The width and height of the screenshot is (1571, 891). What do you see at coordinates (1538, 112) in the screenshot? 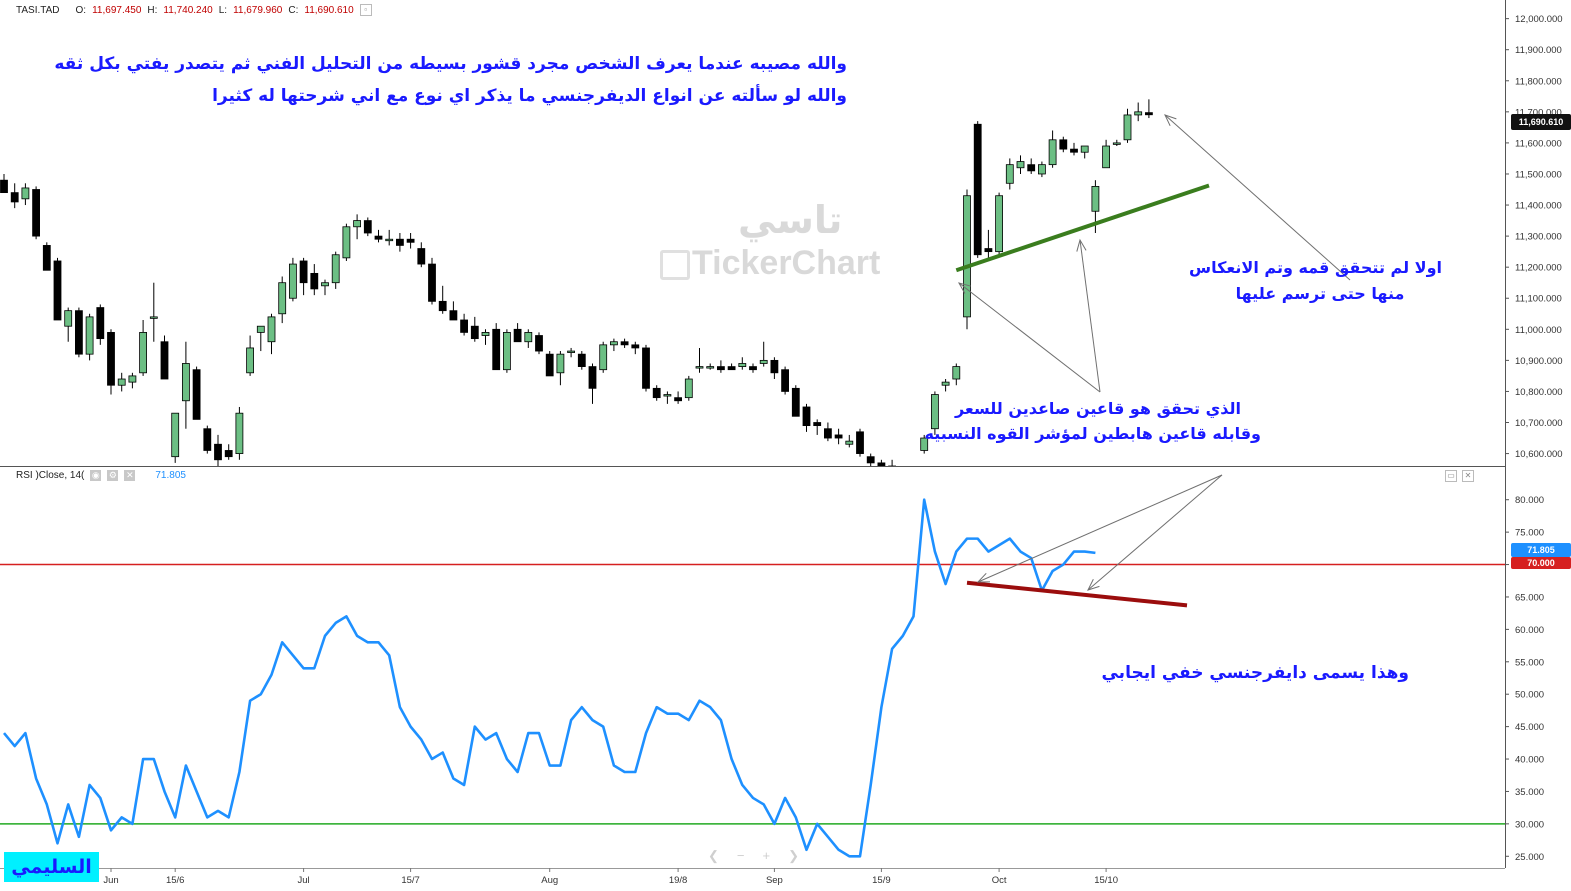
I see `price-tick-label: 11,700.000` at bounding box center [1538, 112].